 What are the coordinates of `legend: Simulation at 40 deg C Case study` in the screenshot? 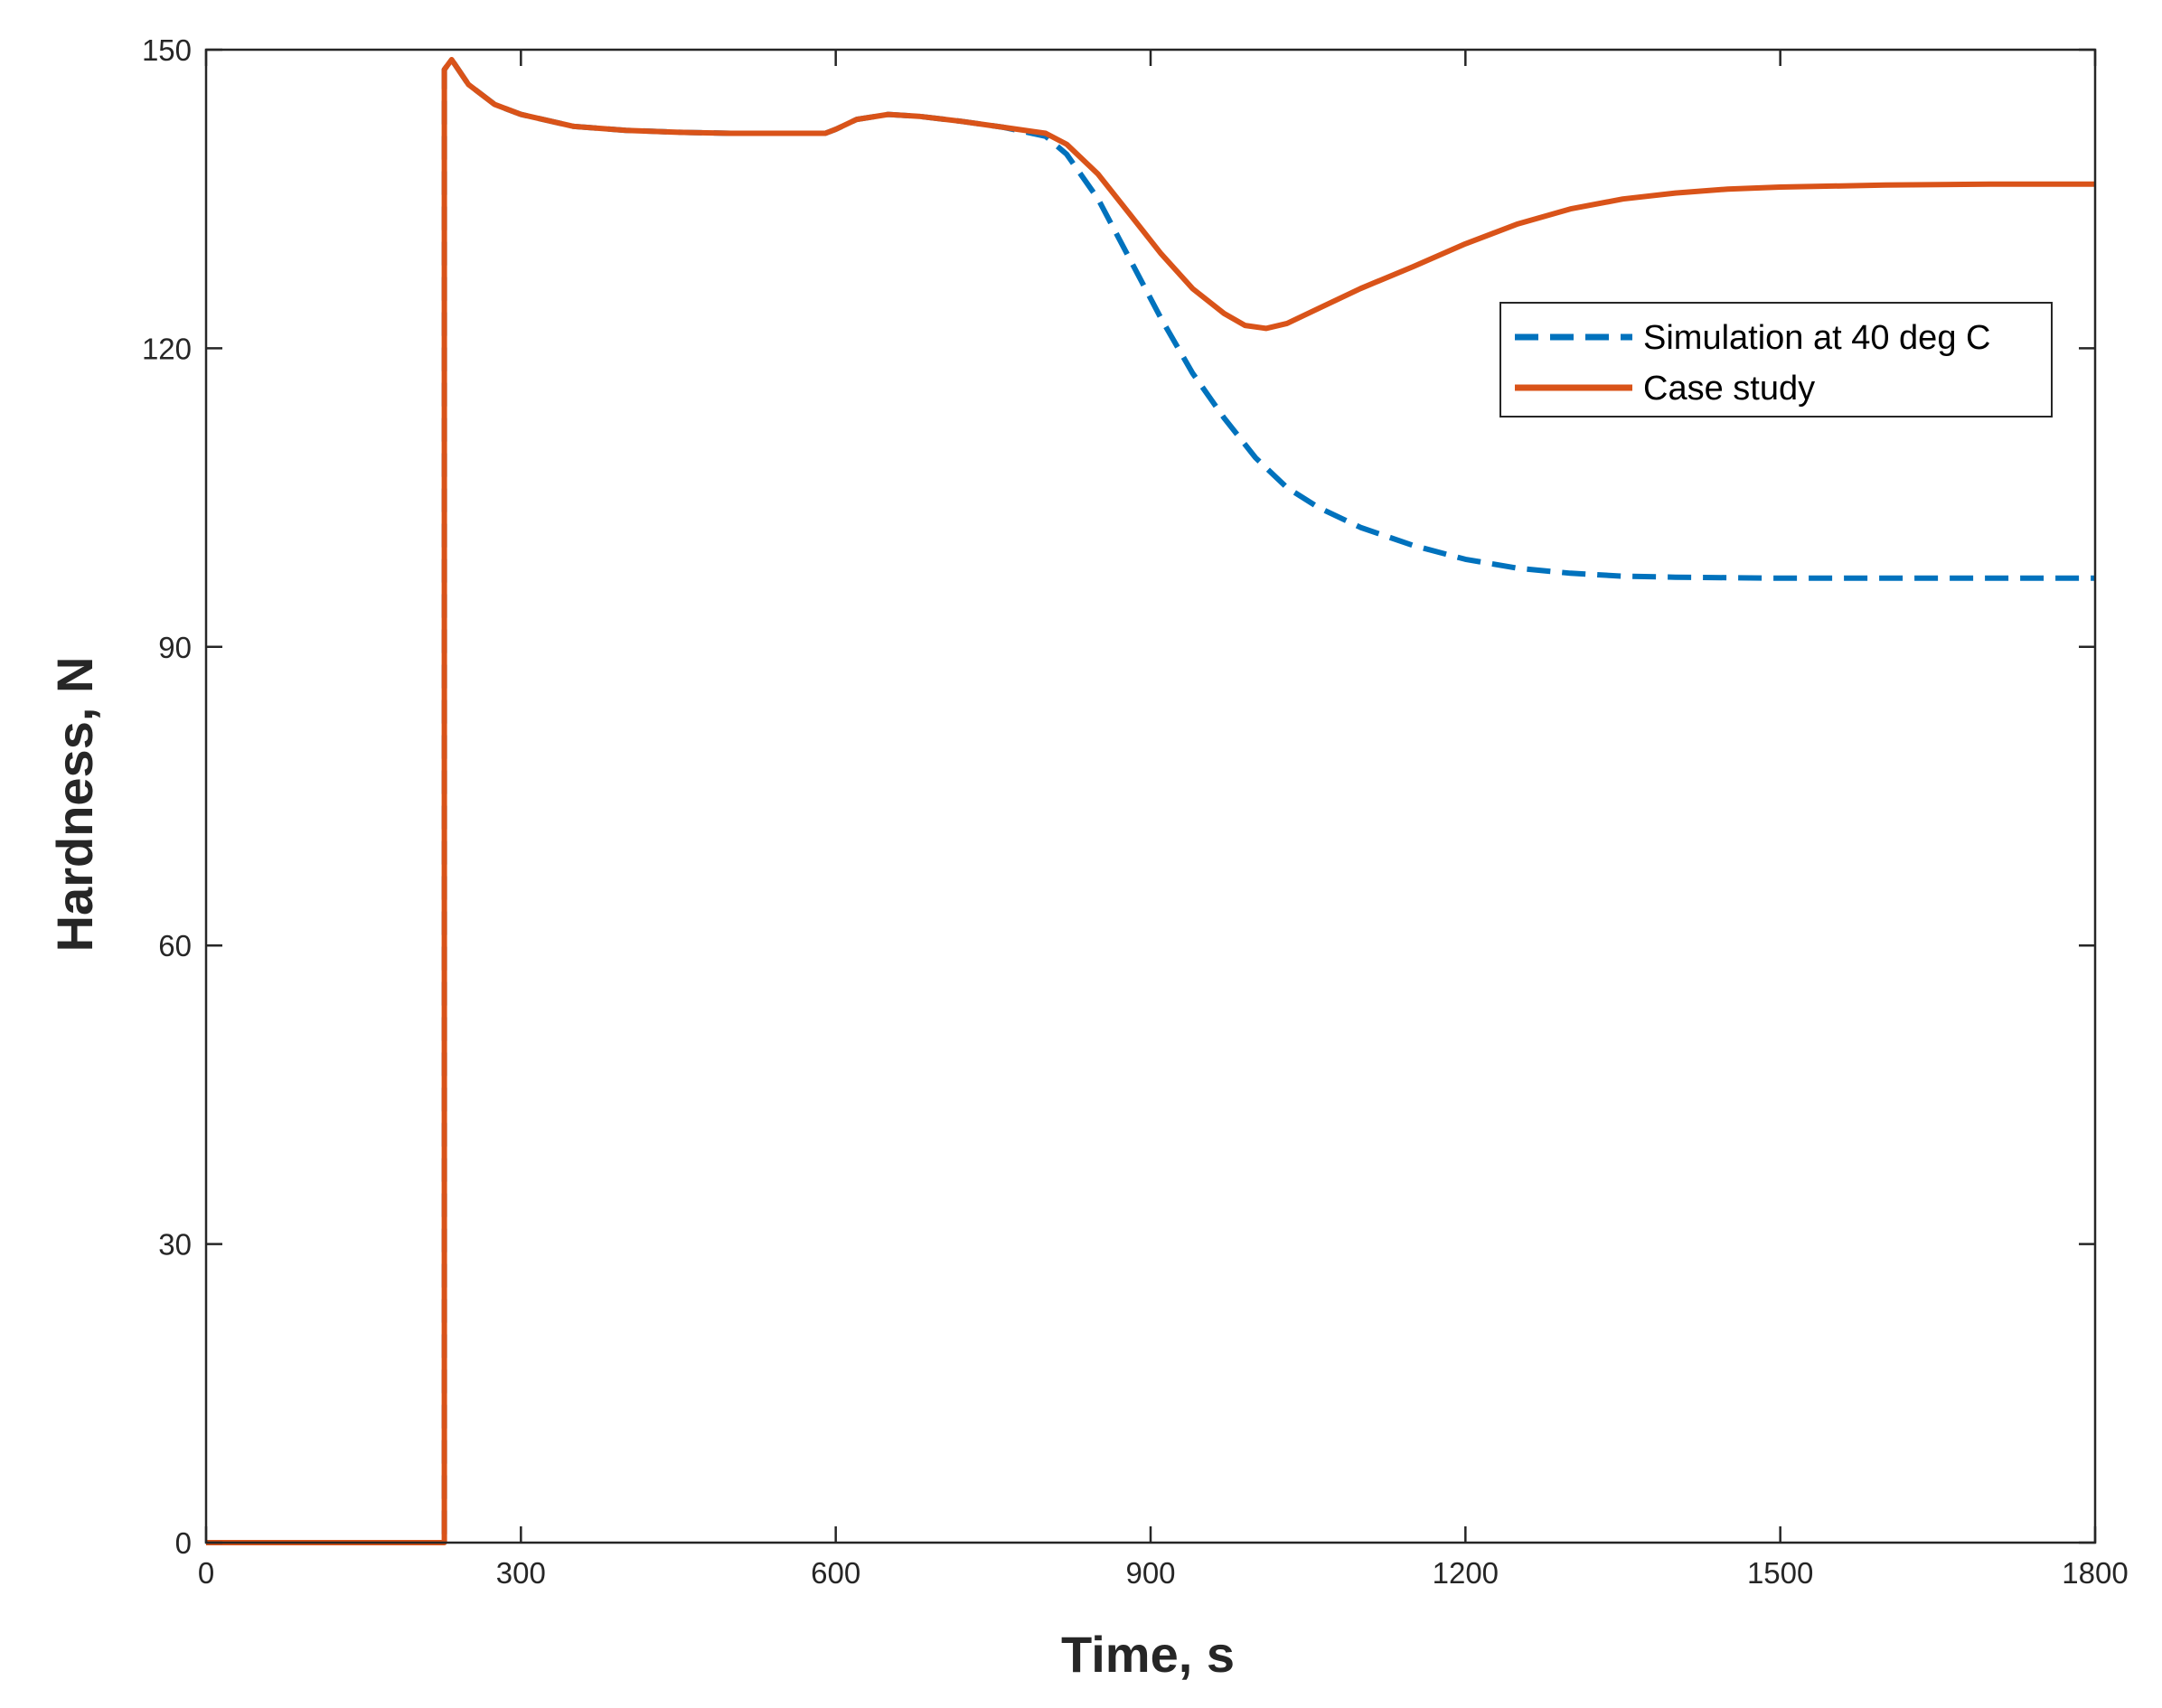 It's located at (1776, 360).